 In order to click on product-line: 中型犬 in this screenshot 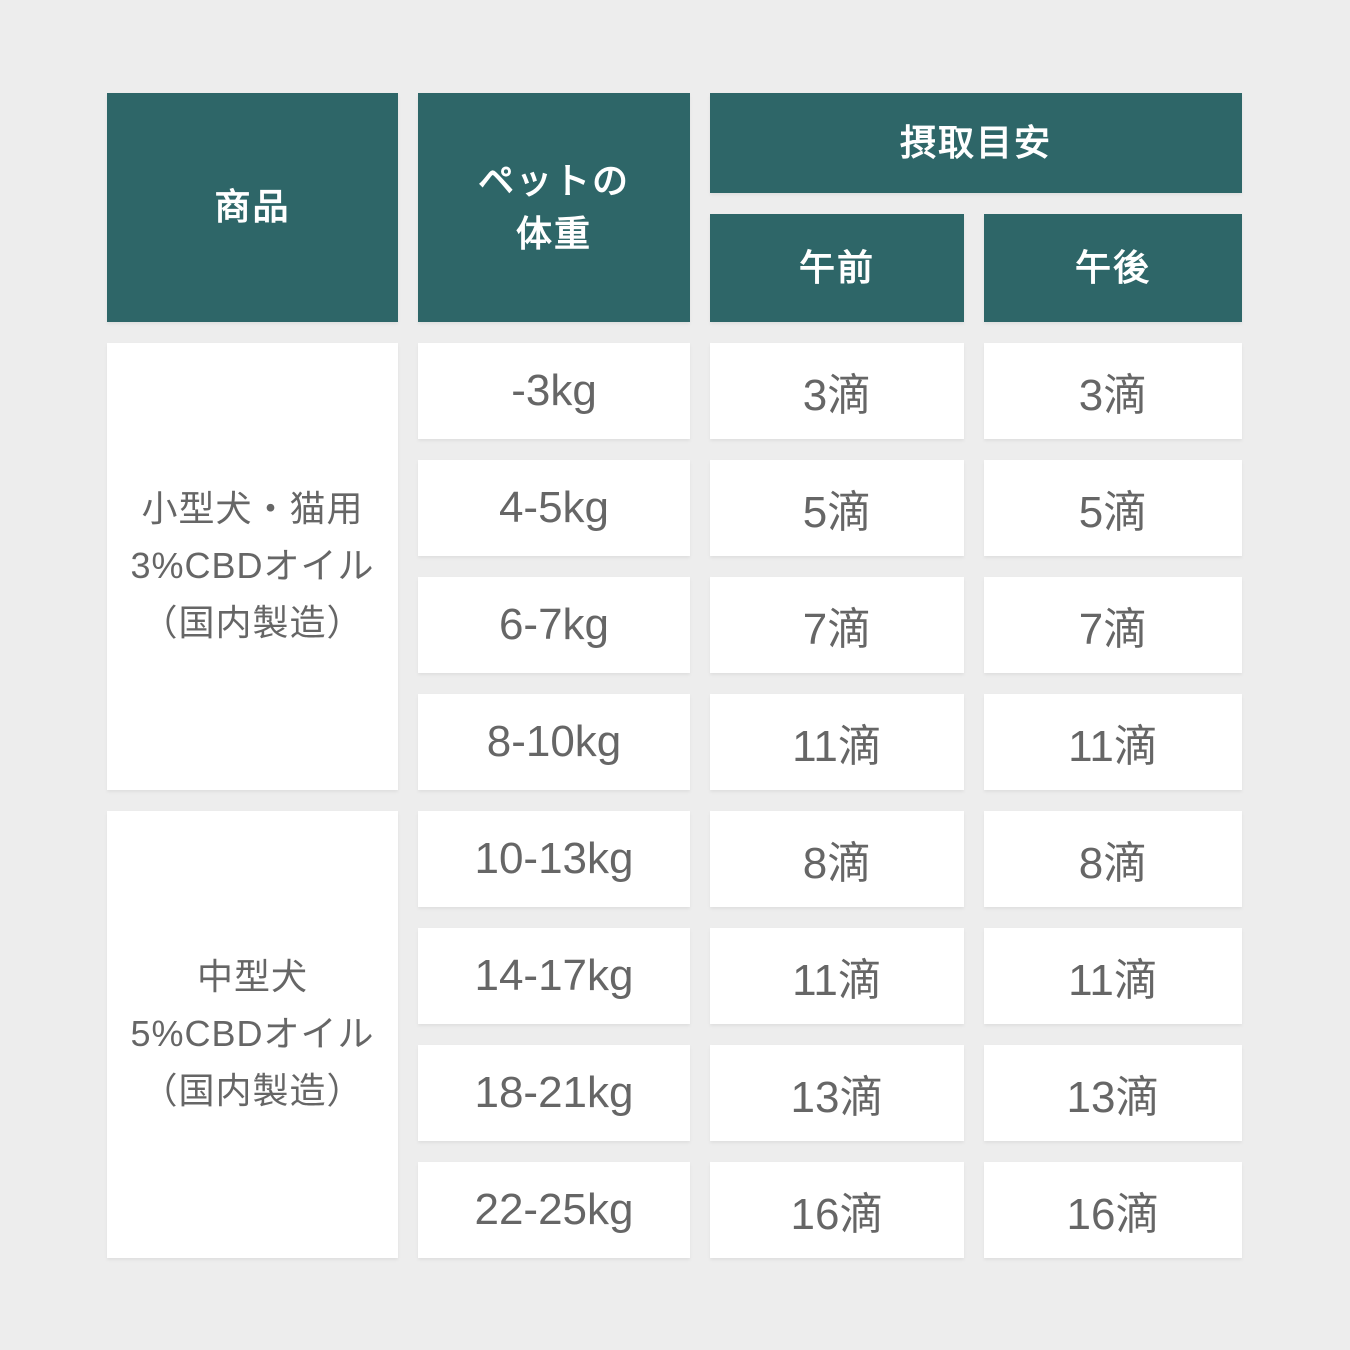, I will do `click(252, 977)`.